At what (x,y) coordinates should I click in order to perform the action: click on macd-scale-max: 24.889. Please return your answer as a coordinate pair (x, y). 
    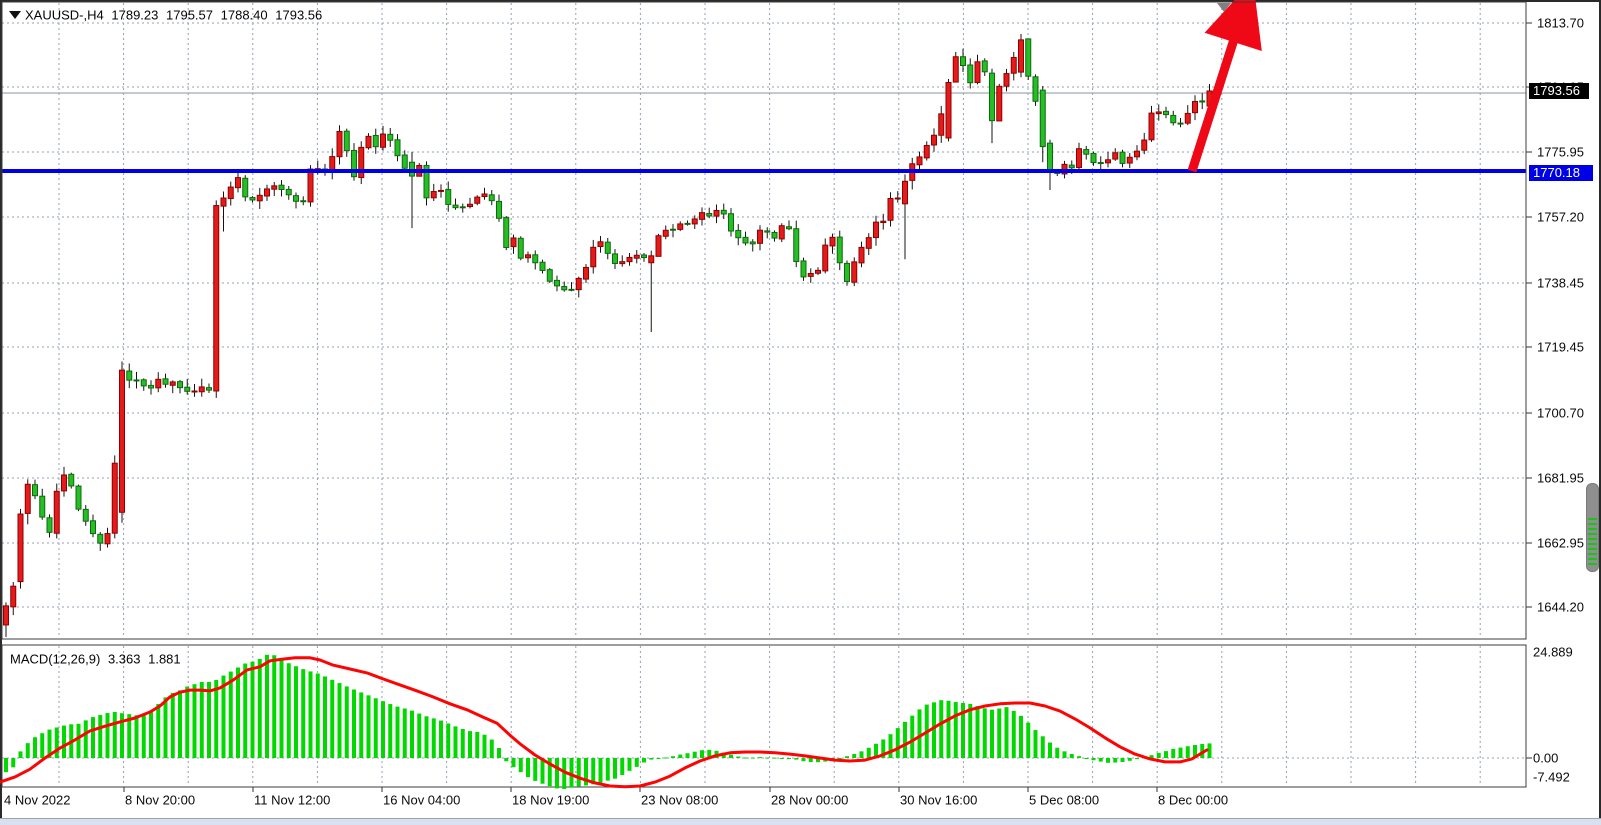
    Looking at the image, I should click on (1553, 652).